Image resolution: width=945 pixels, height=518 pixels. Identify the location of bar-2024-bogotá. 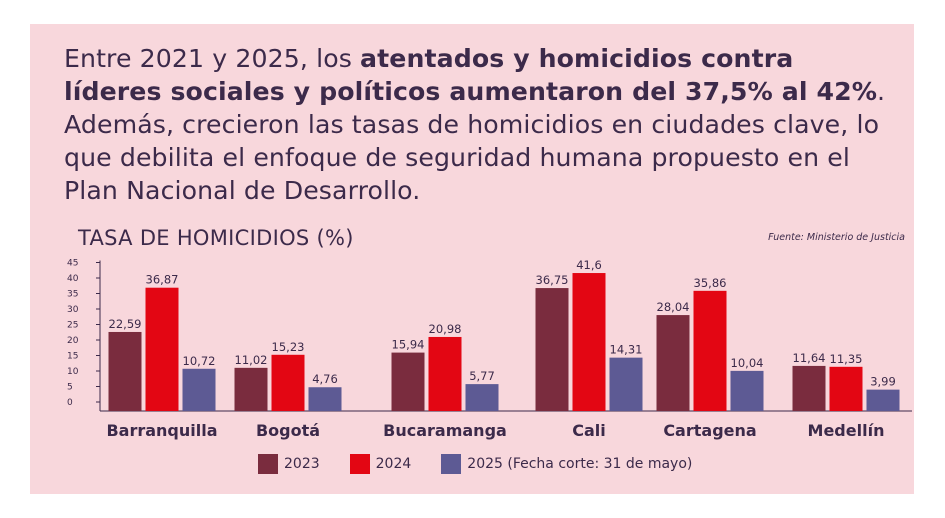
(288, 382).